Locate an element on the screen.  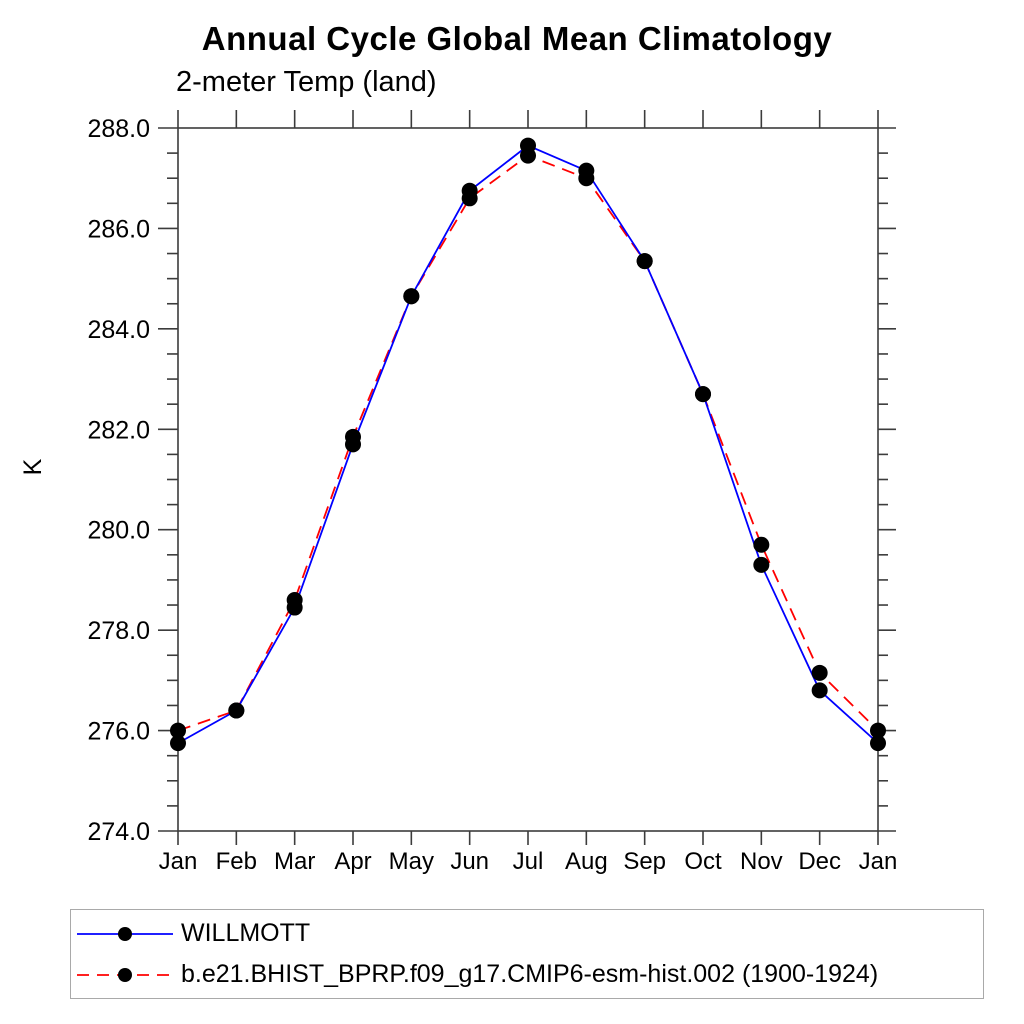
x-tick-label: Aug is located at coordinates (586, 861).